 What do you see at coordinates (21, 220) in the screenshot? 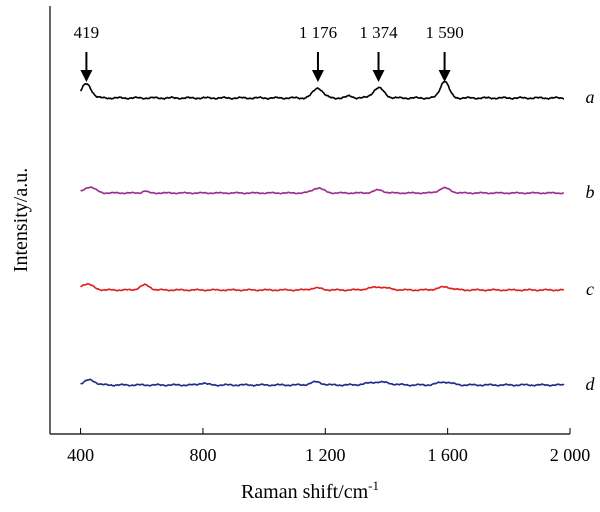
I see `y-axis-title: Intensity/a.u.` at bounding box center [21, 220].